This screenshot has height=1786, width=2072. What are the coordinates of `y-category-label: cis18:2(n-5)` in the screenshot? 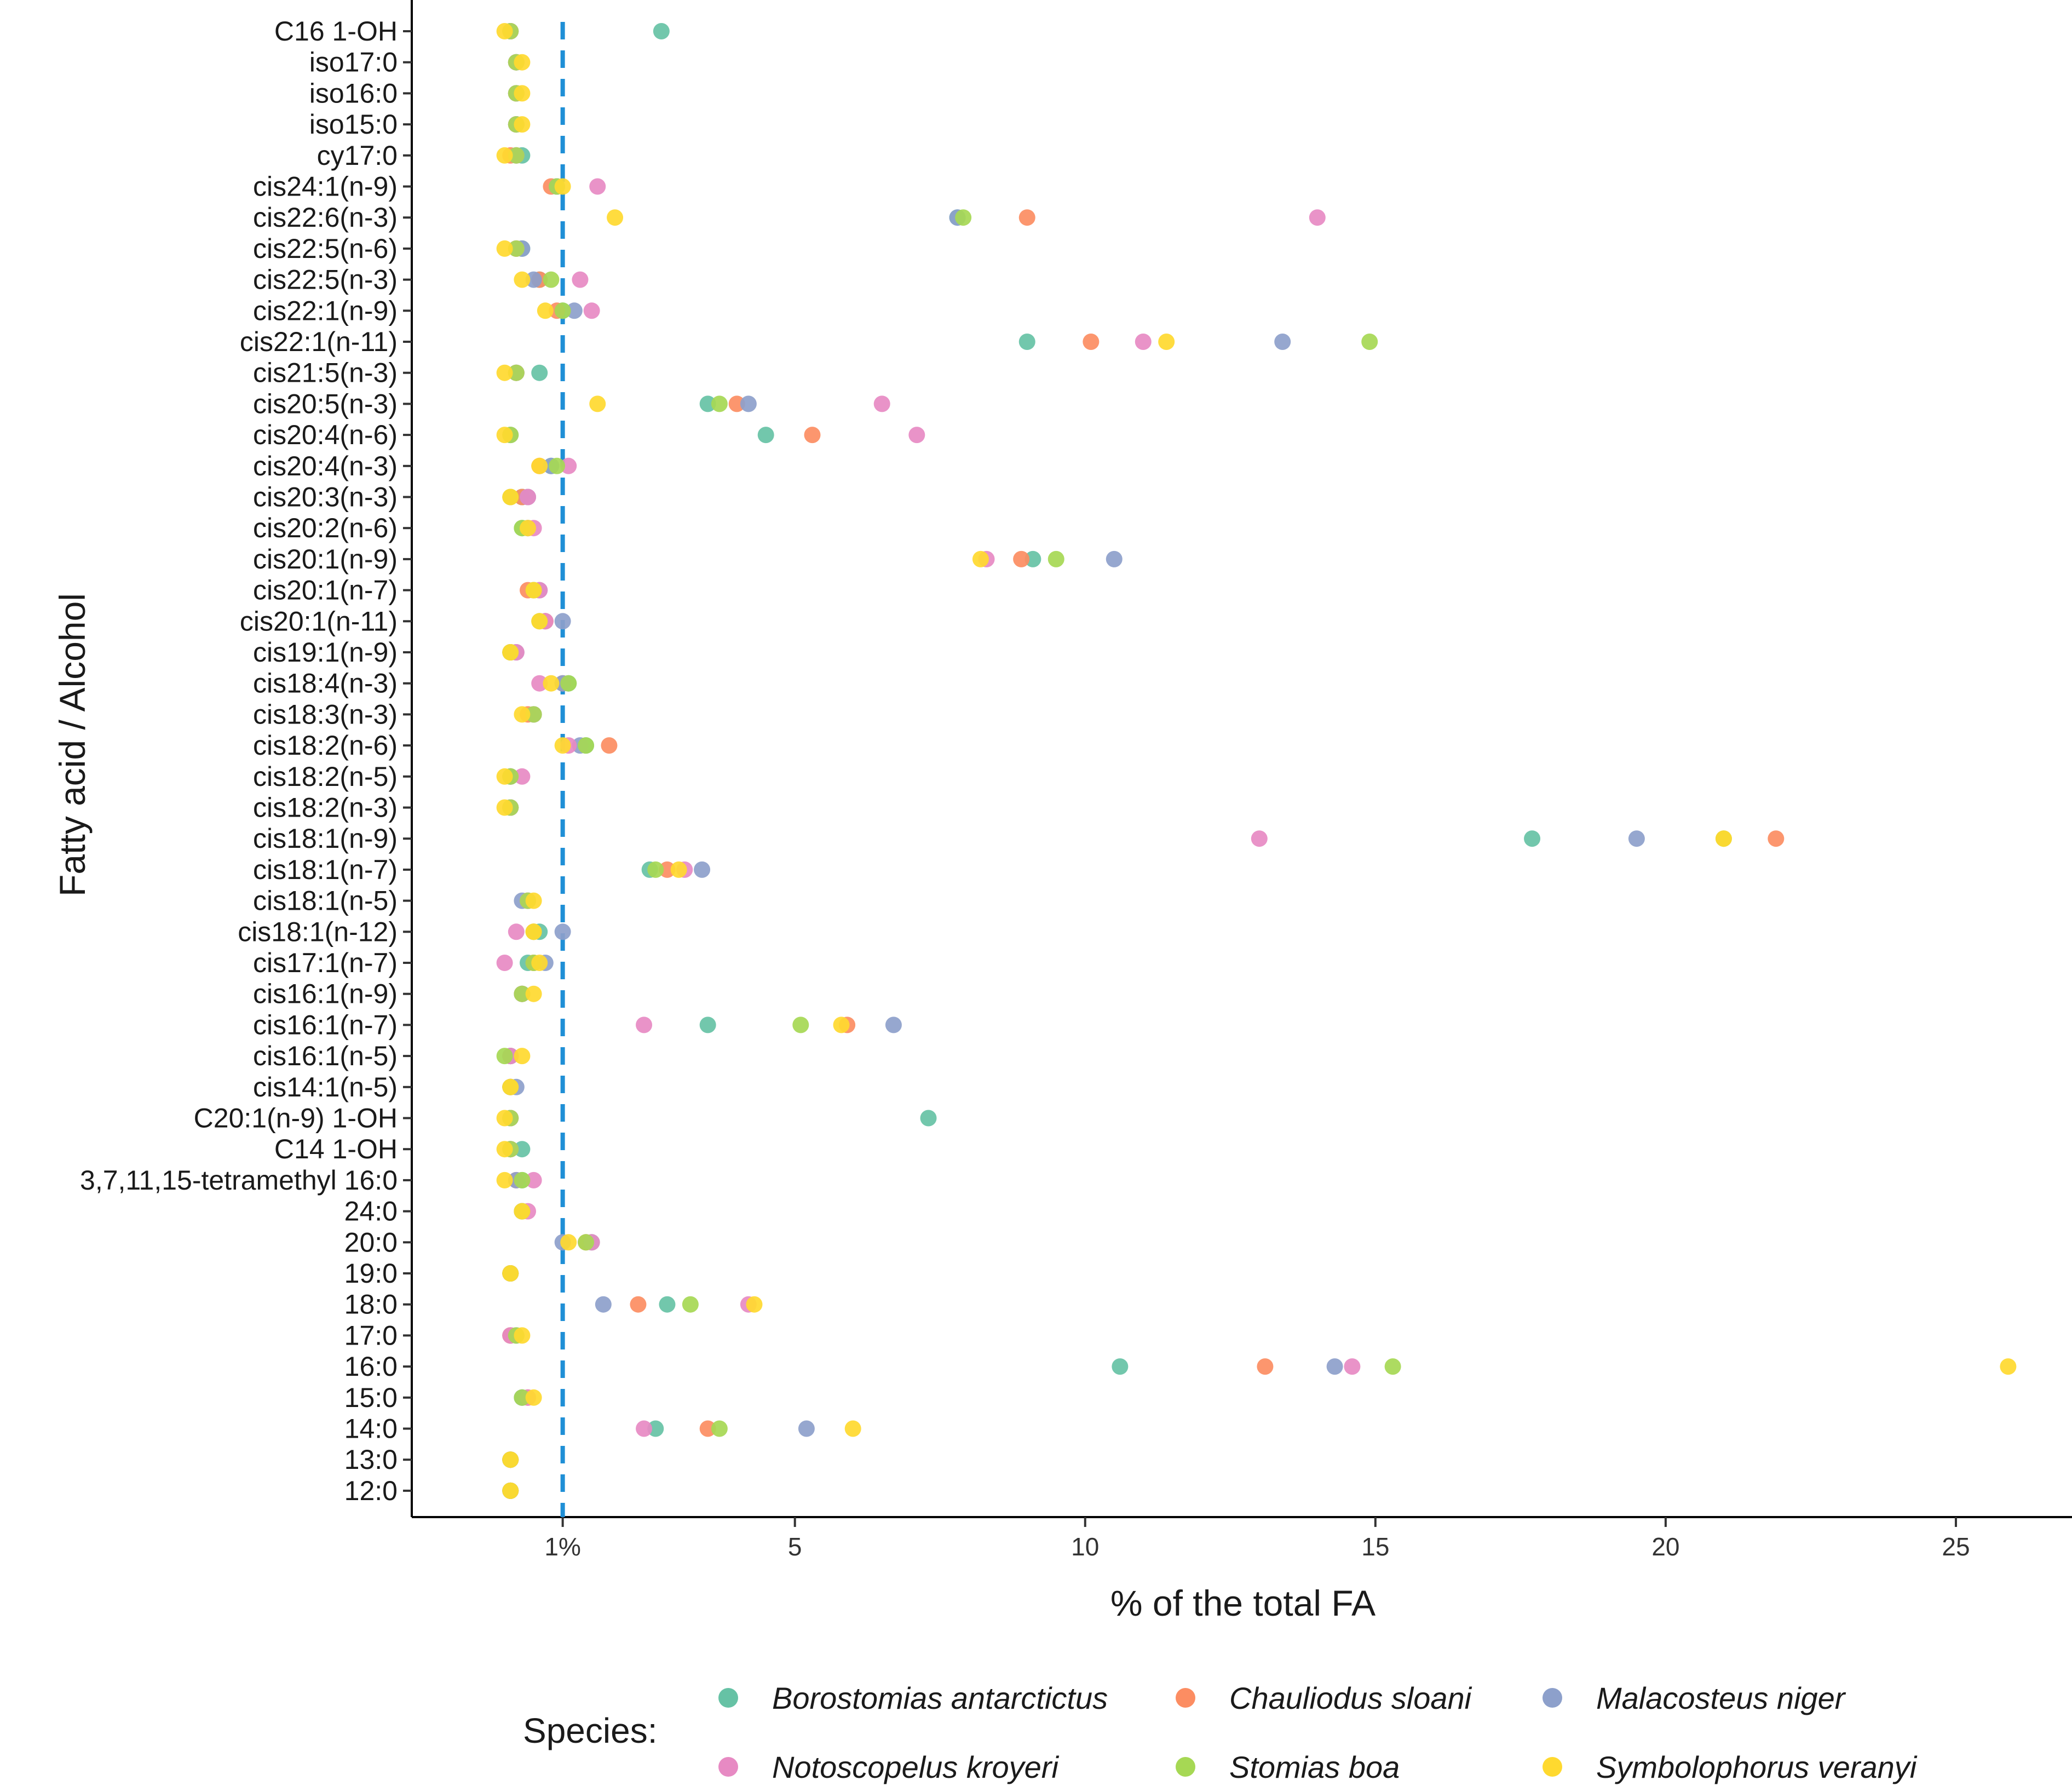 It's located at (325, 776).